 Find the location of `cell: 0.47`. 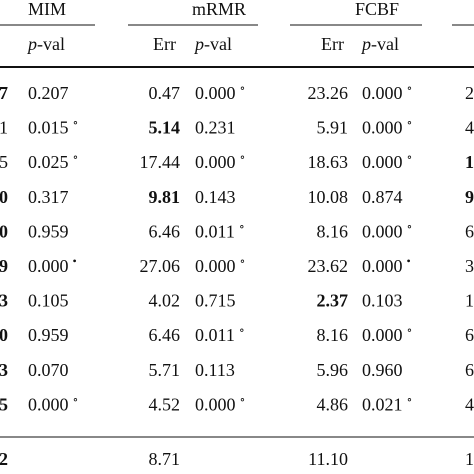

cell: 0.47 is located at coordinates (165, 93).